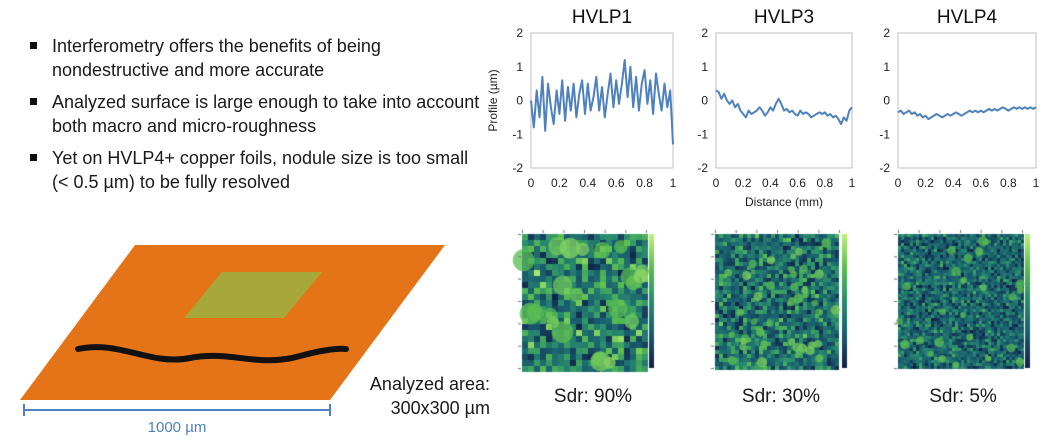  What do you see at coordinates (212, 354) in the screenshot?
I see `profile-line` at bounding box center [212, 354].